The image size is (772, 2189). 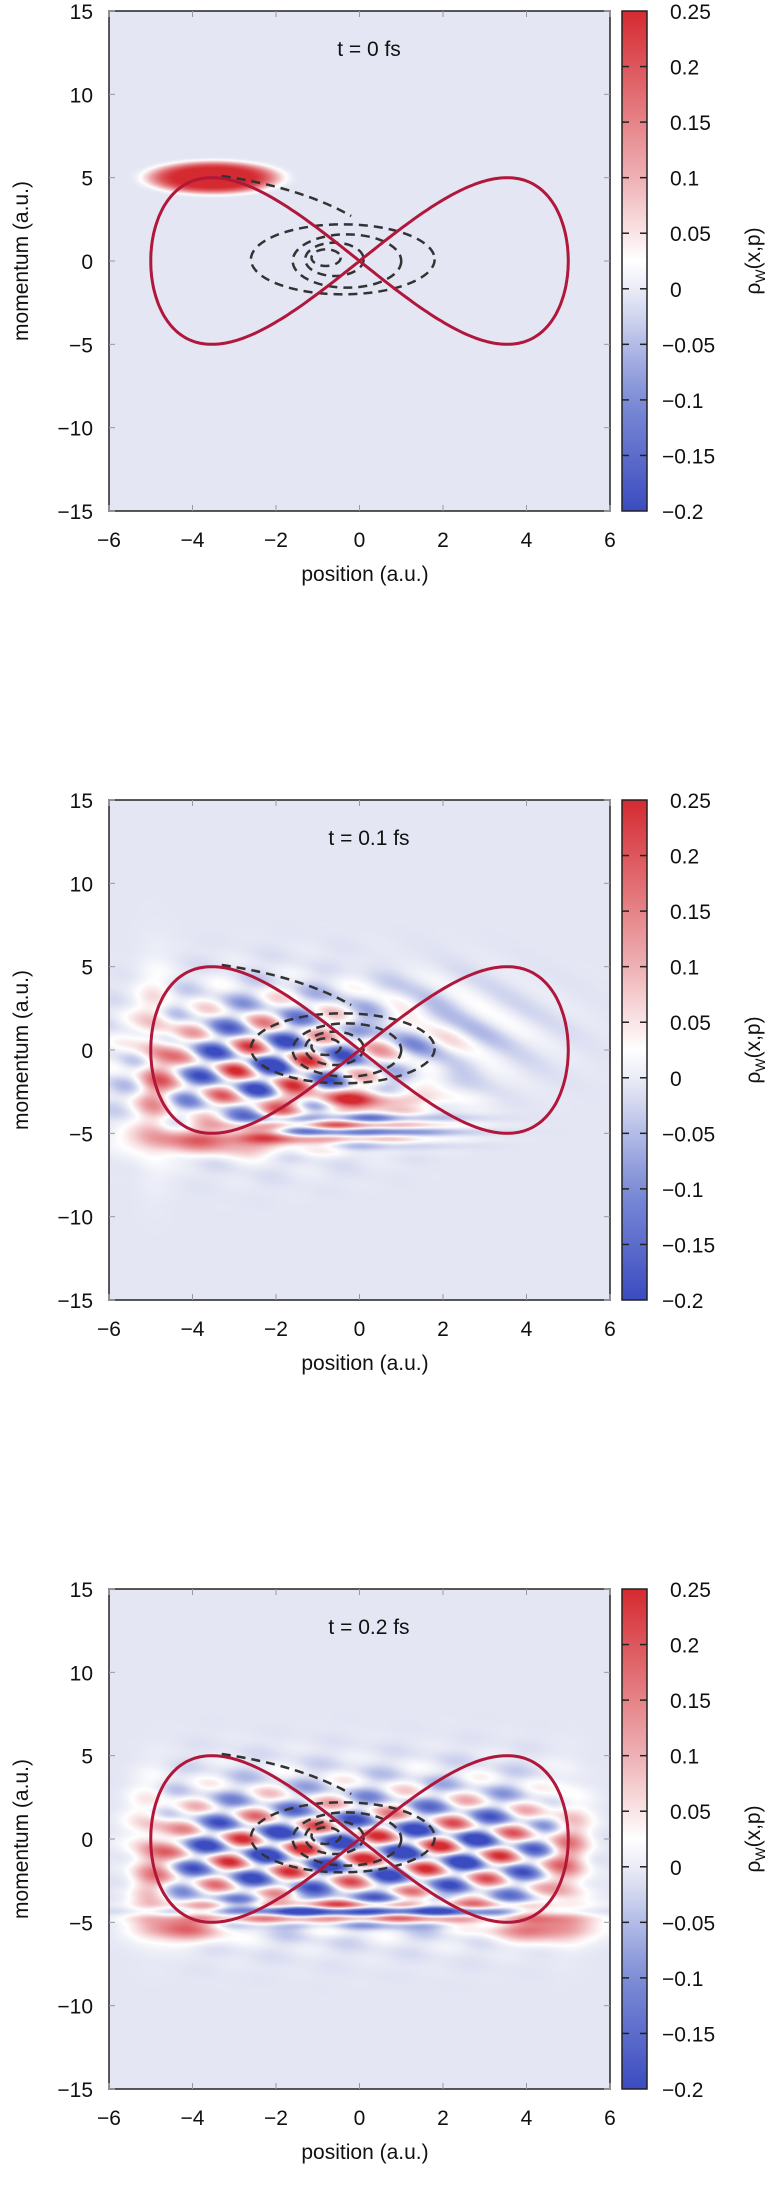 I want to click on colorbar-label: ρW(x,p), so click(x=755, y=260).